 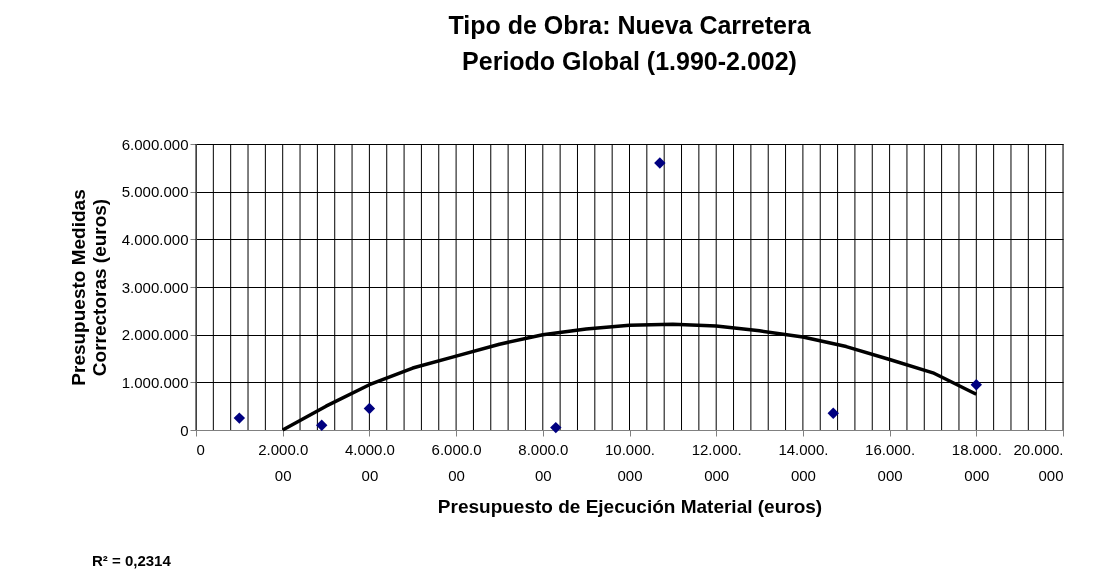 What do you see at coordinates (155, 287) in the screenshot?
I see `y-tick-label: 3.000.000` at bounding box center [155, 287].